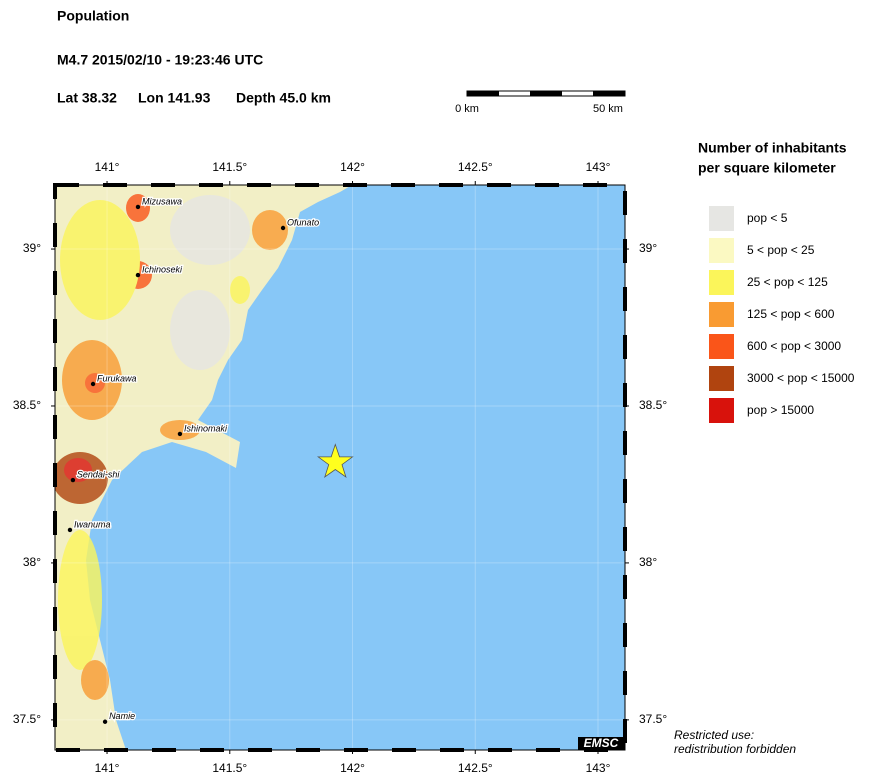 This screenshot has height=783, width=880. What do you see at coordinates (794, 346) in the screenshot?
I see `legend-label: 600 < pop < 3000` at bounding box center [794, 346].